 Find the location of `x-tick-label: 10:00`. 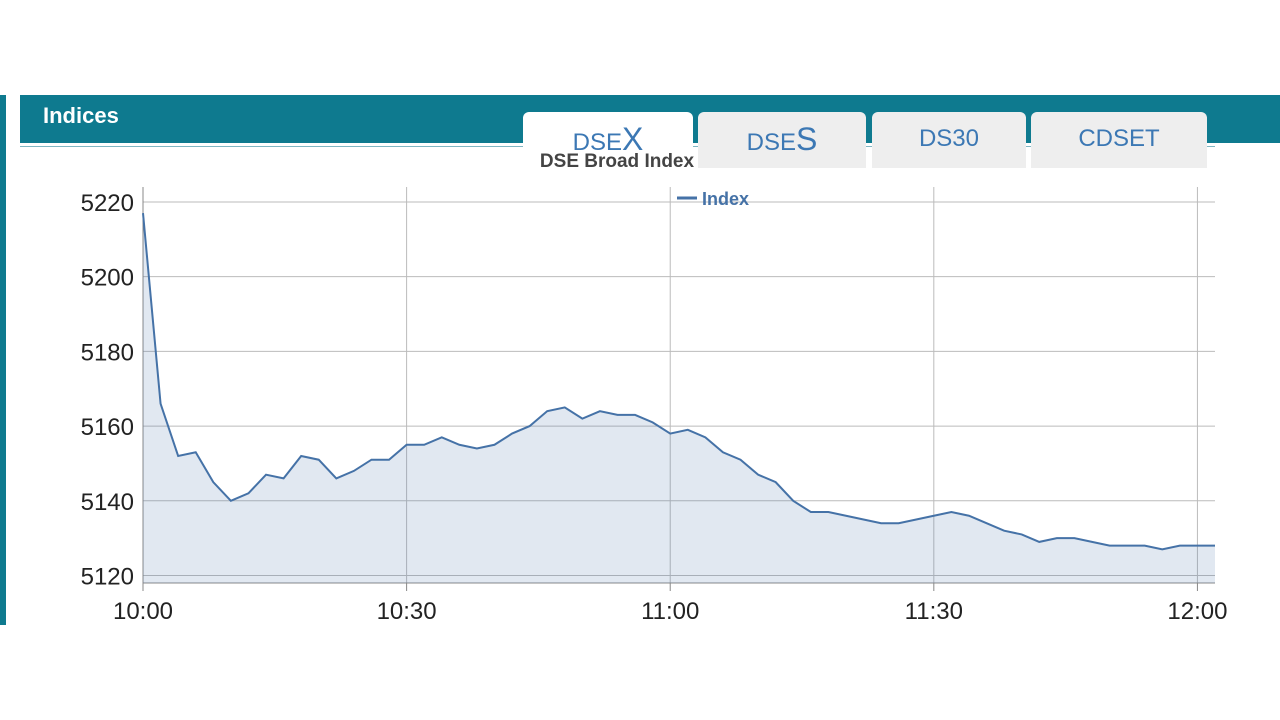

x-tick-label: 10:00 is located at coordinates (143, 611).